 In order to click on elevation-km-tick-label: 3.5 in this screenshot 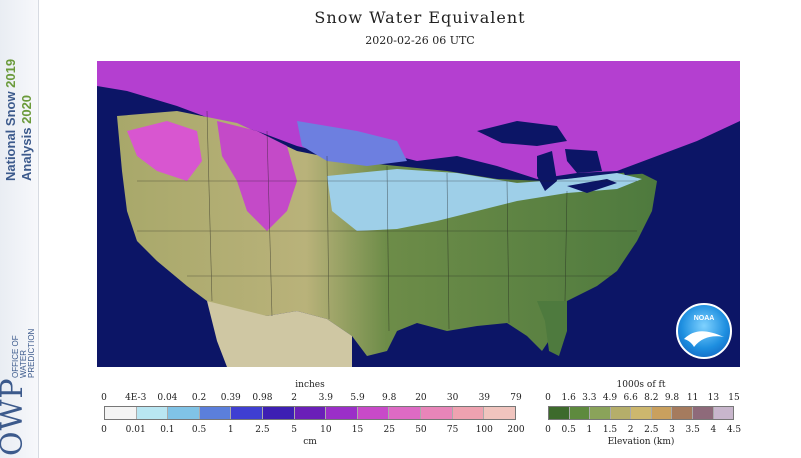, I will do `click(692, 430)`.